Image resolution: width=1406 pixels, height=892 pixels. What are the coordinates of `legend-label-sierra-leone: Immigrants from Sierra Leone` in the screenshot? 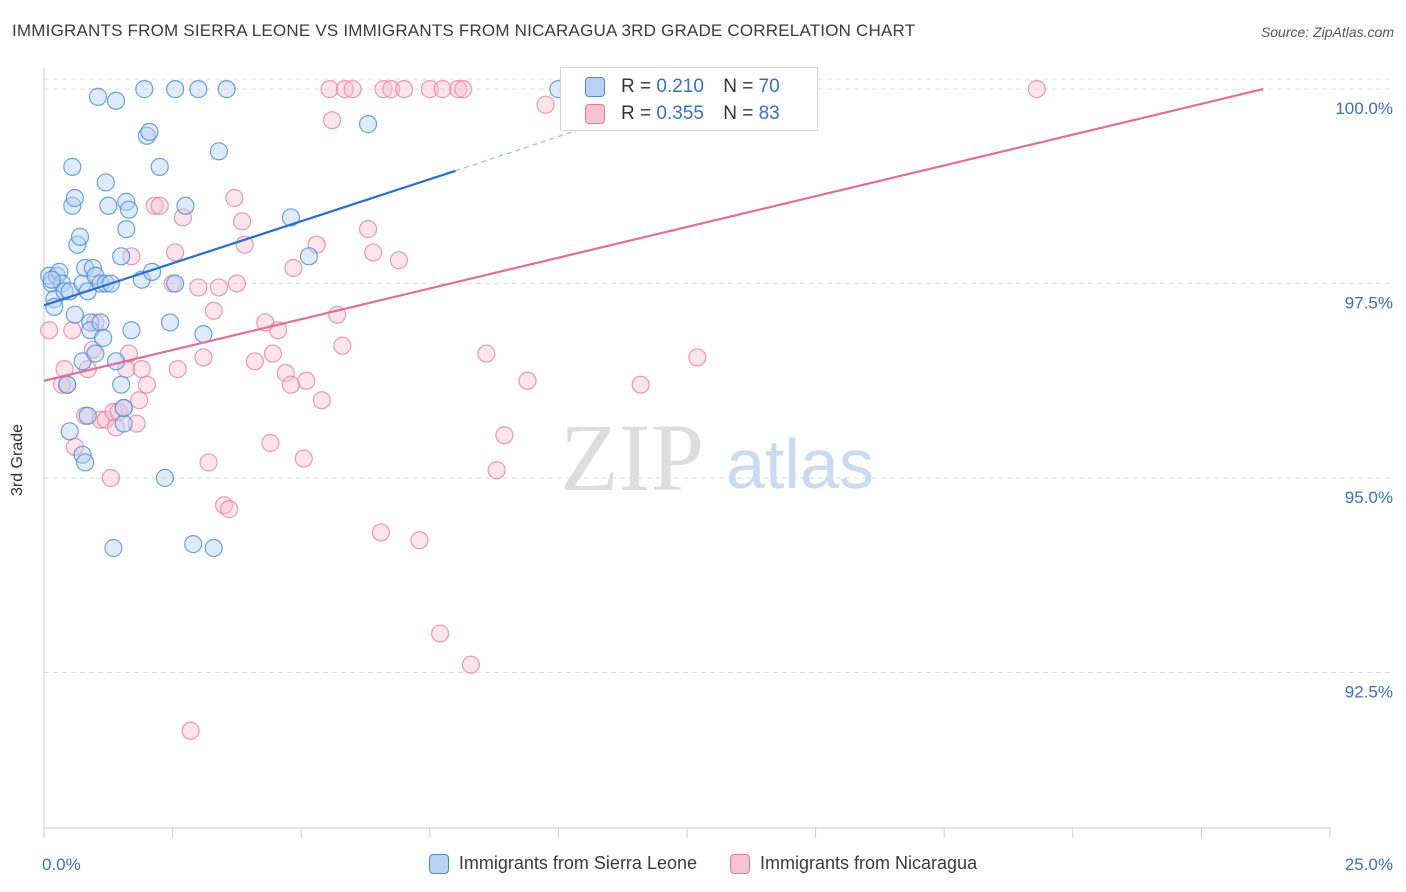 It's located at (577, 863).